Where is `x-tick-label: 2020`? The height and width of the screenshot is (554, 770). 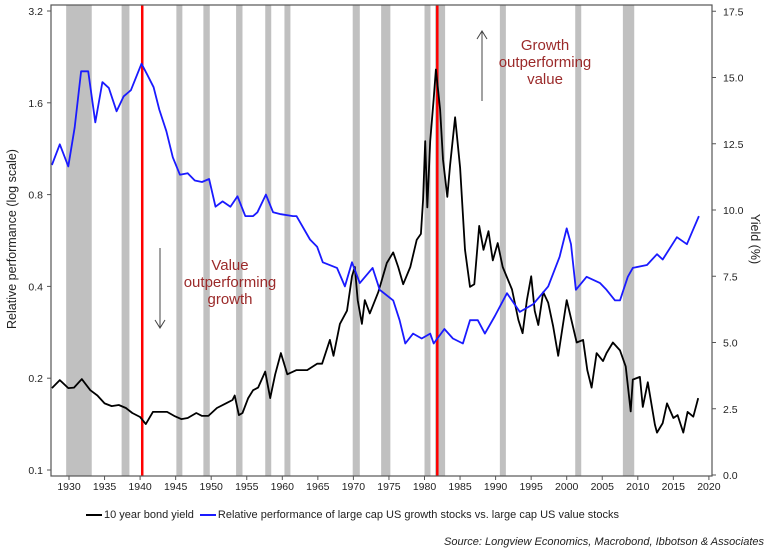
x-tick-label: 2020 is located at coordinates (709, 487).